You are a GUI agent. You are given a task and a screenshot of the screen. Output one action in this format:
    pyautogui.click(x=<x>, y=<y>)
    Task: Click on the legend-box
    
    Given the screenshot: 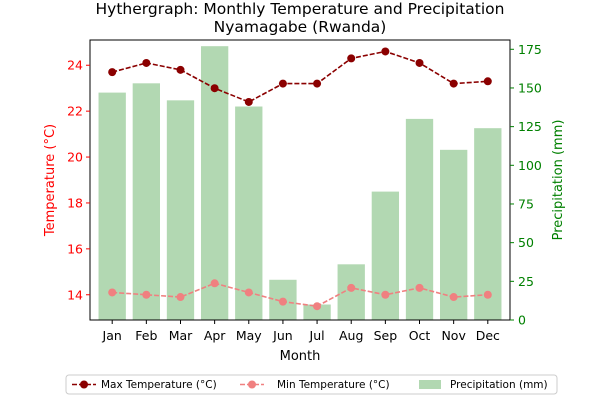 What is the action you would take?
    pyautogui.click(x=311, y=384)
    